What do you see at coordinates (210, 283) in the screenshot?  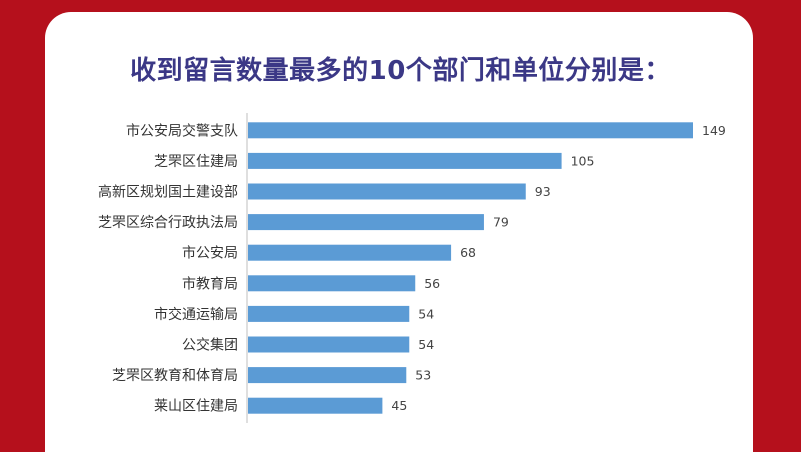 I see `category-label: 市教育局` at bounding box center [210, 283].